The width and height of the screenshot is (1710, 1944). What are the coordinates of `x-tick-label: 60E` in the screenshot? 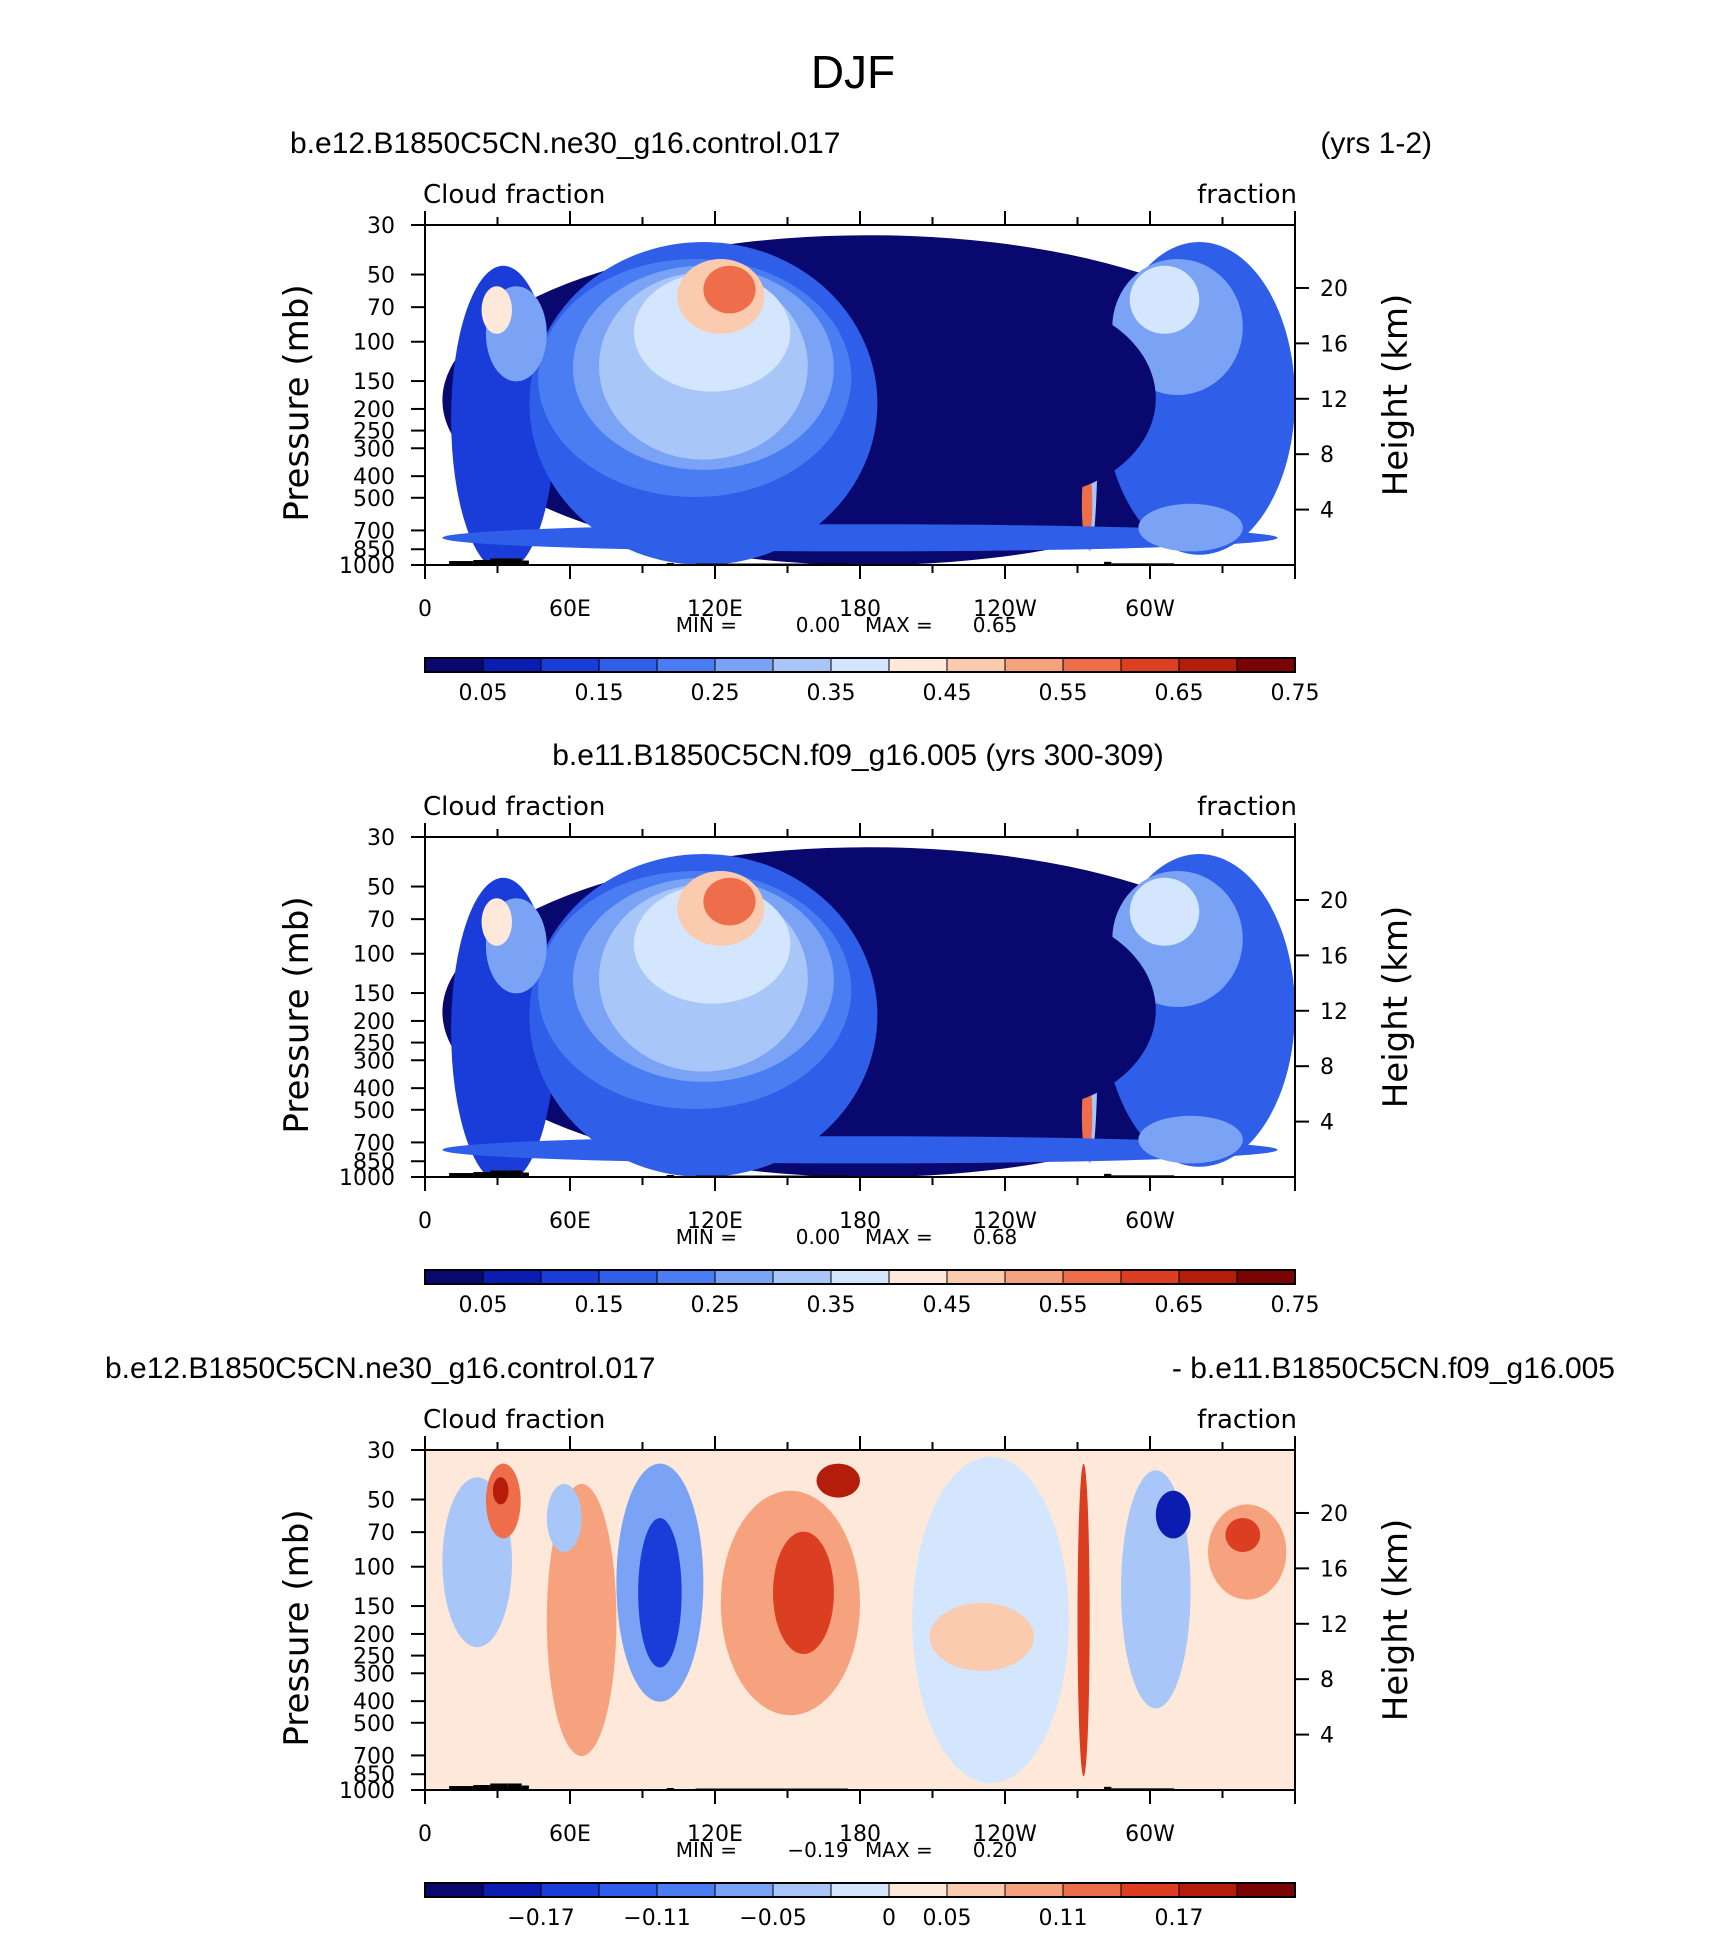 It's located at (570, 1834).